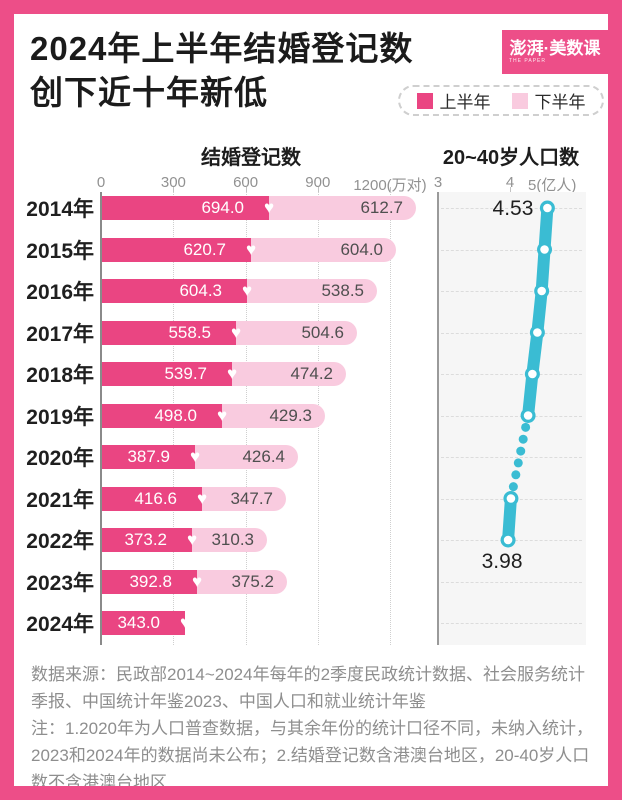  Describe the element at coordinates (342, 290) in the screenshot. I see `value-second-half: 538.5` at that location.